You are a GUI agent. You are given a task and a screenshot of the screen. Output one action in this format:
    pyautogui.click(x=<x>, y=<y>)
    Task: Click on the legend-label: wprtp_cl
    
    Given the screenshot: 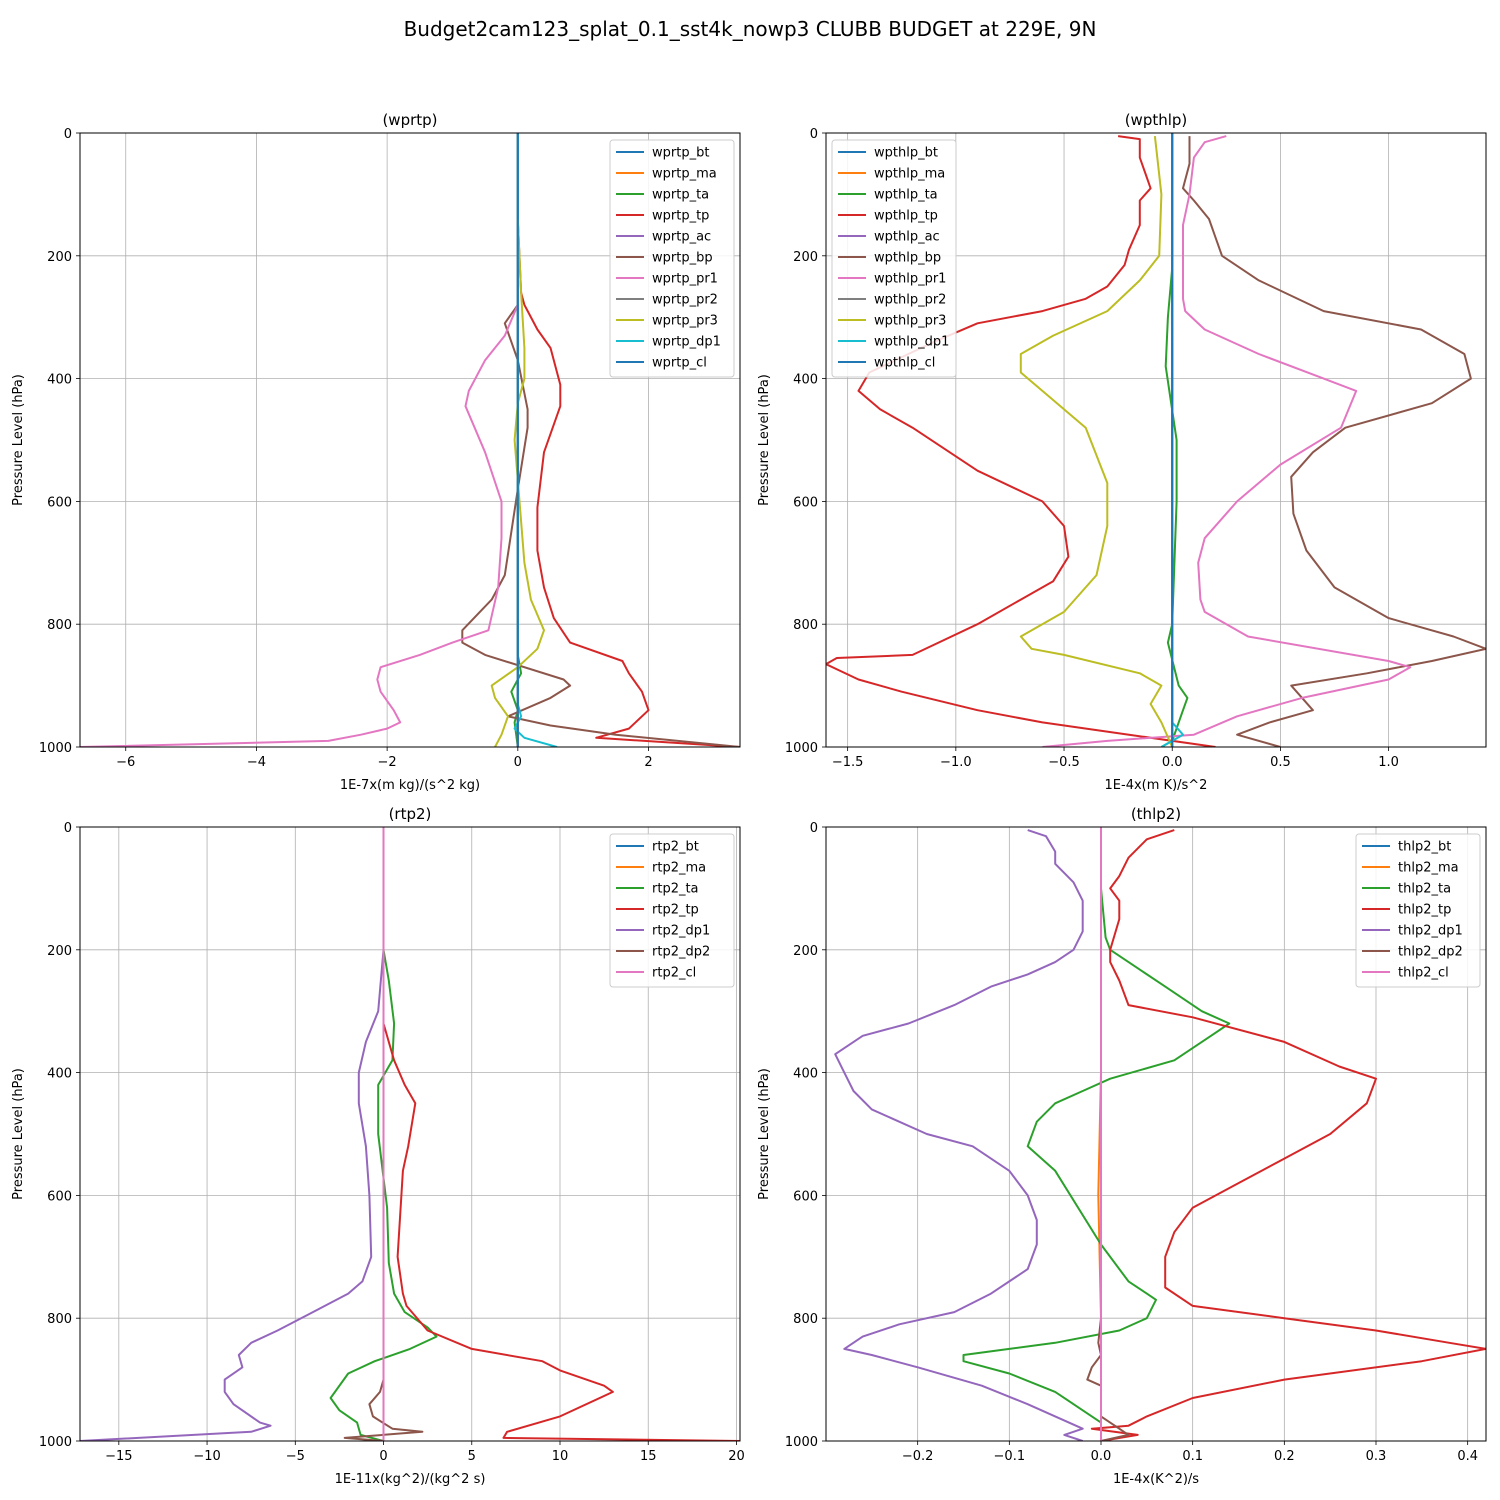 What is the action you would take?
    pyautogui.click(x=679, y=363)
    